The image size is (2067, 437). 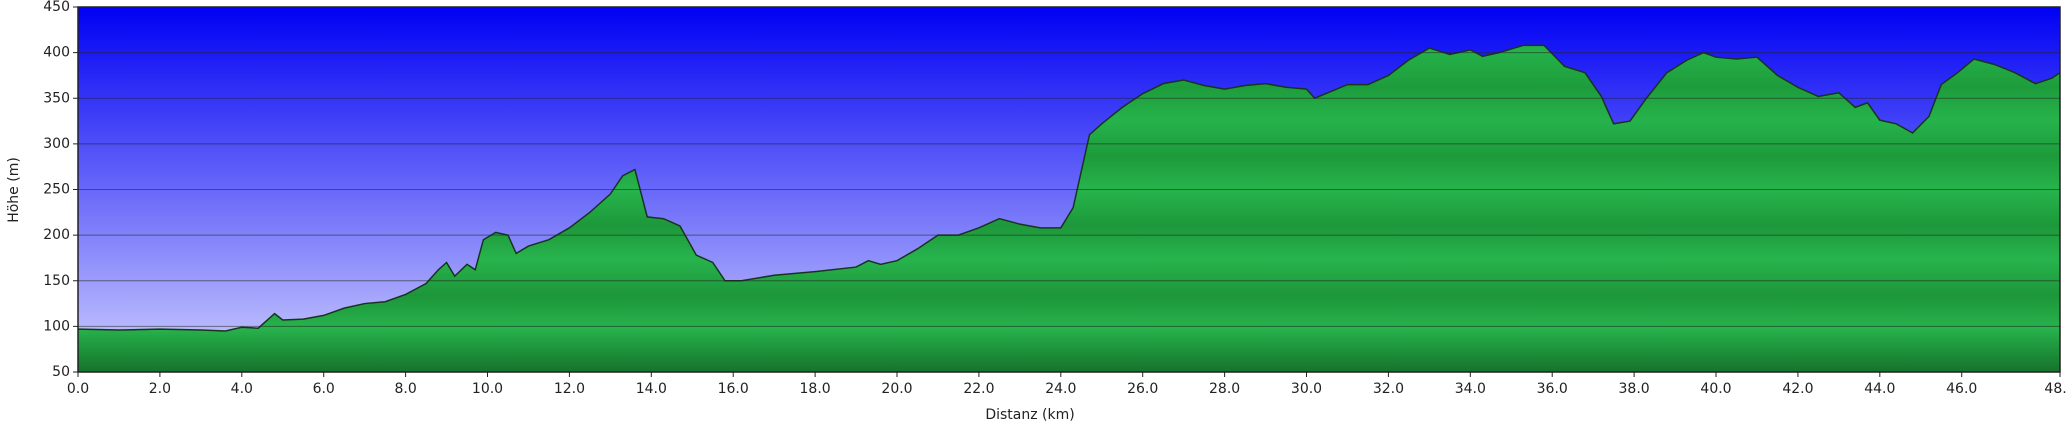 What do you see at coordinates (56, 190) in the screenshot?
I see `y-tick-label: 250` at bounding box center [56, 190].